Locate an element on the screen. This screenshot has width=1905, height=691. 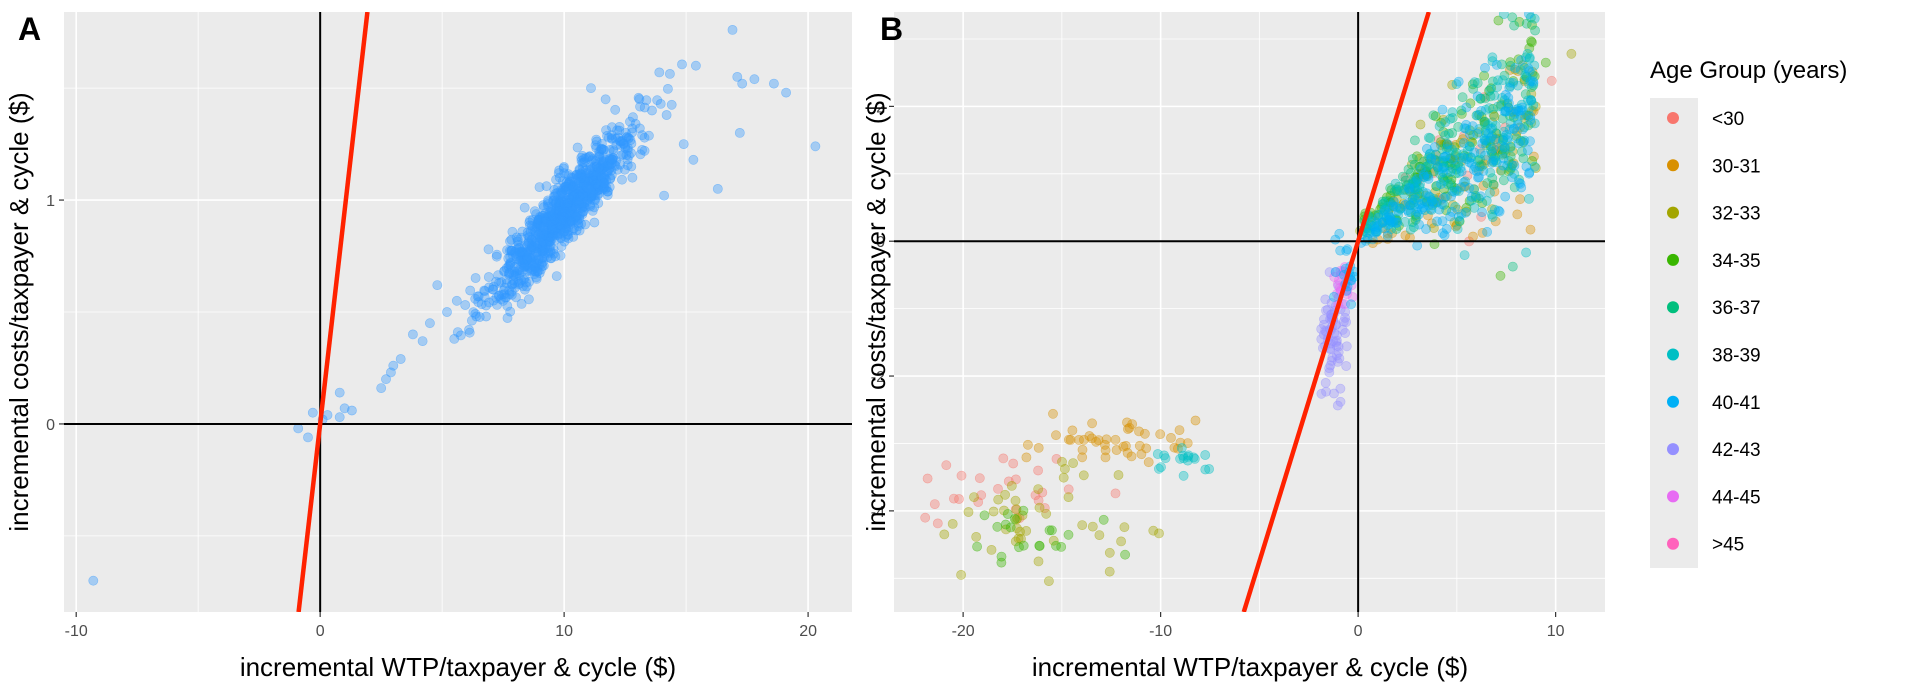
legend-key is located at coordinates (1673, 543).